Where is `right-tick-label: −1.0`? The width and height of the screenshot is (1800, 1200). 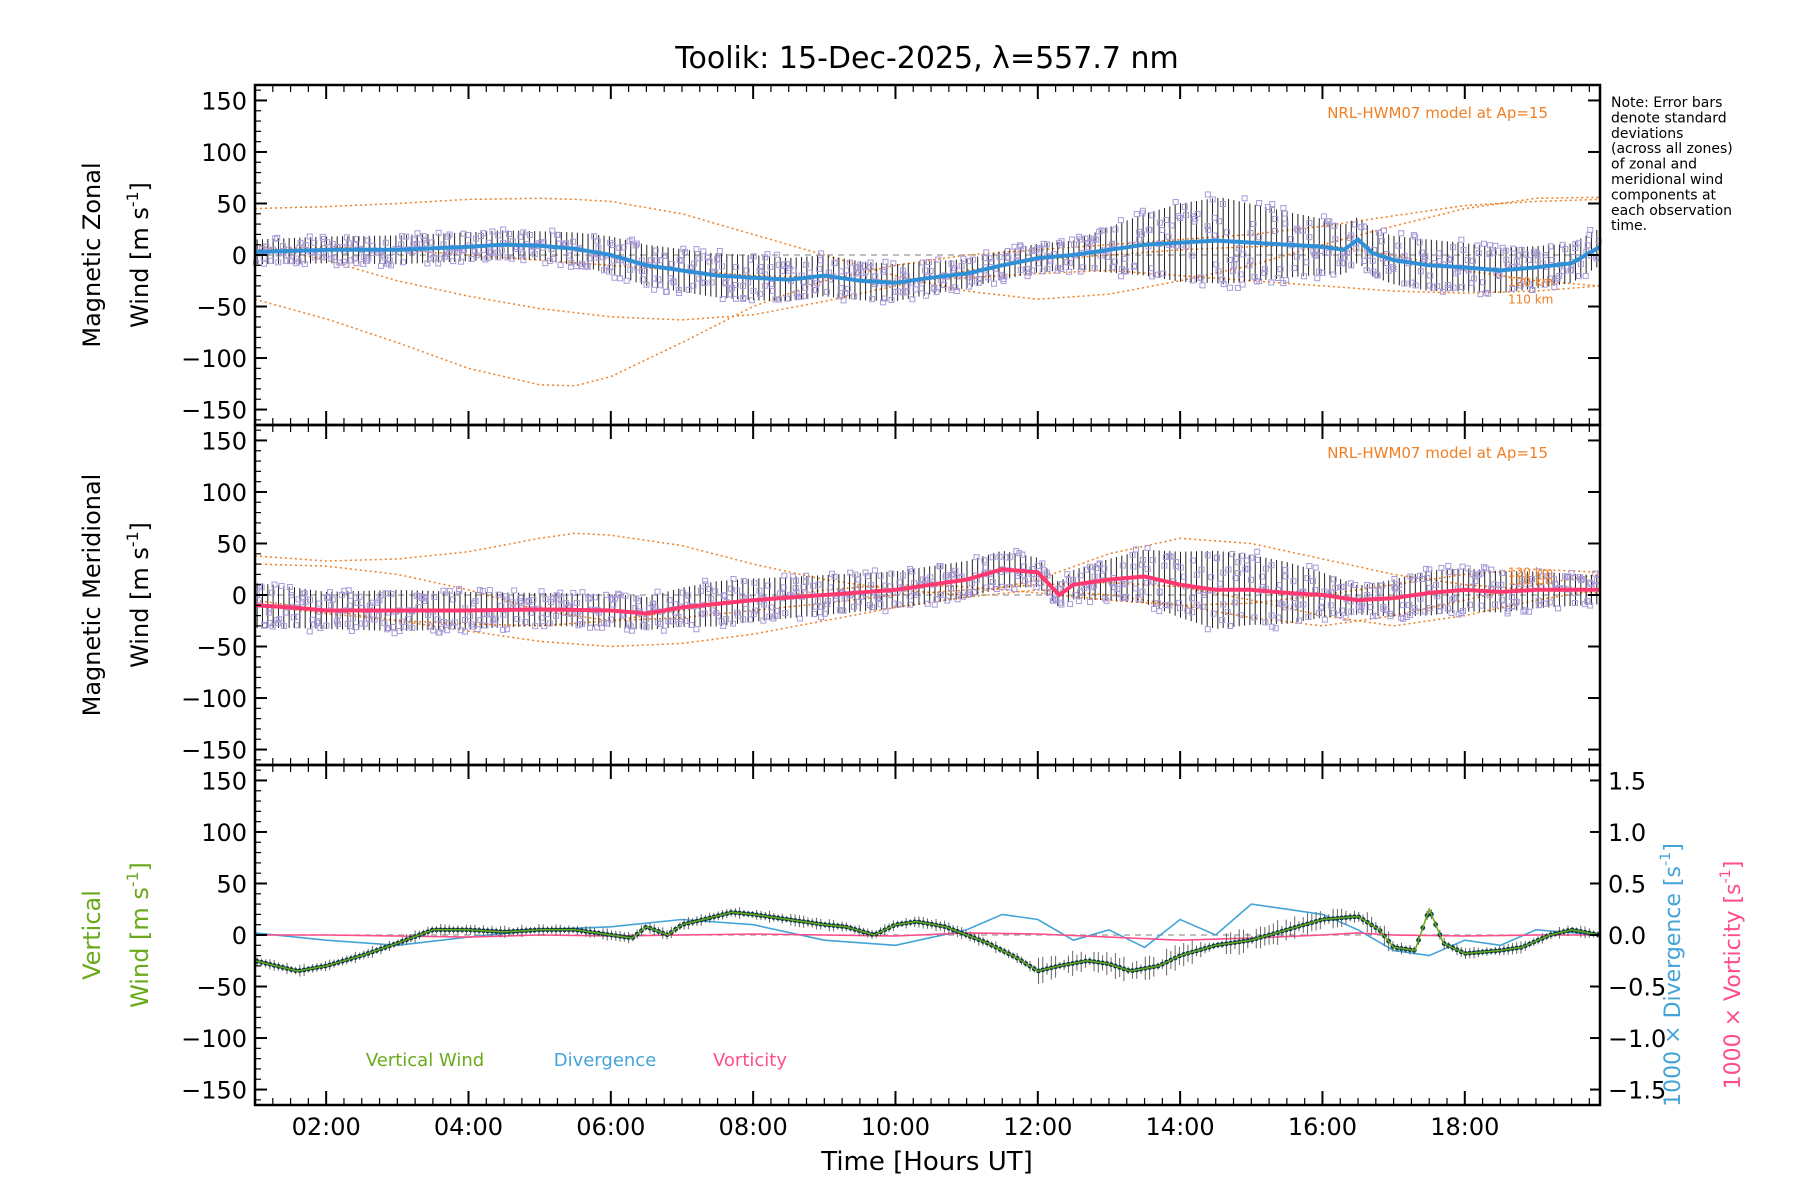
right-tick-label: −1.0 is located at coordinates (1637, 1039).